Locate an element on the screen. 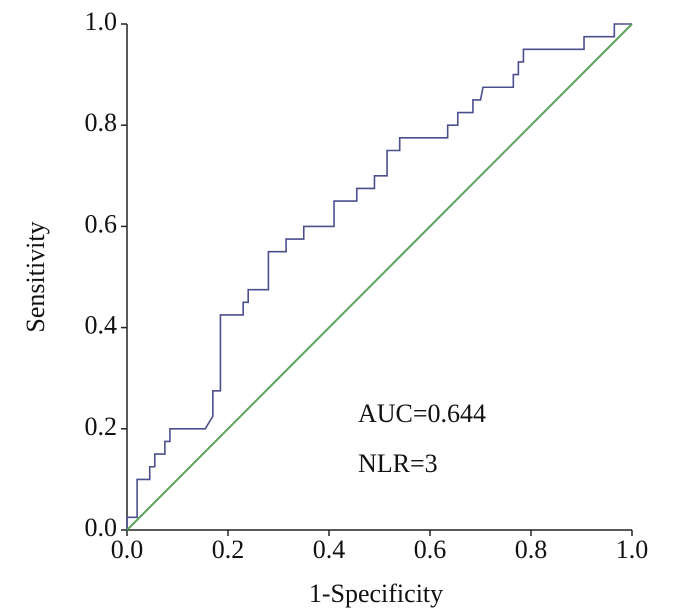  annotation: NLR=3 is located at coordinates (398, 463).